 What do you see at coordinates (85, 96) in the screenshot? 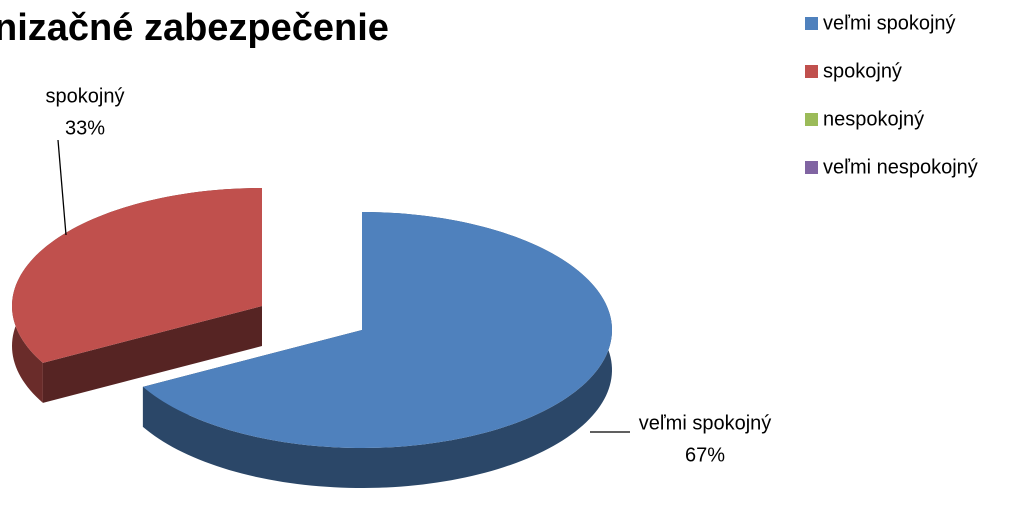
I see `data-label-category: spokojný` at bounding box center [85, 96].